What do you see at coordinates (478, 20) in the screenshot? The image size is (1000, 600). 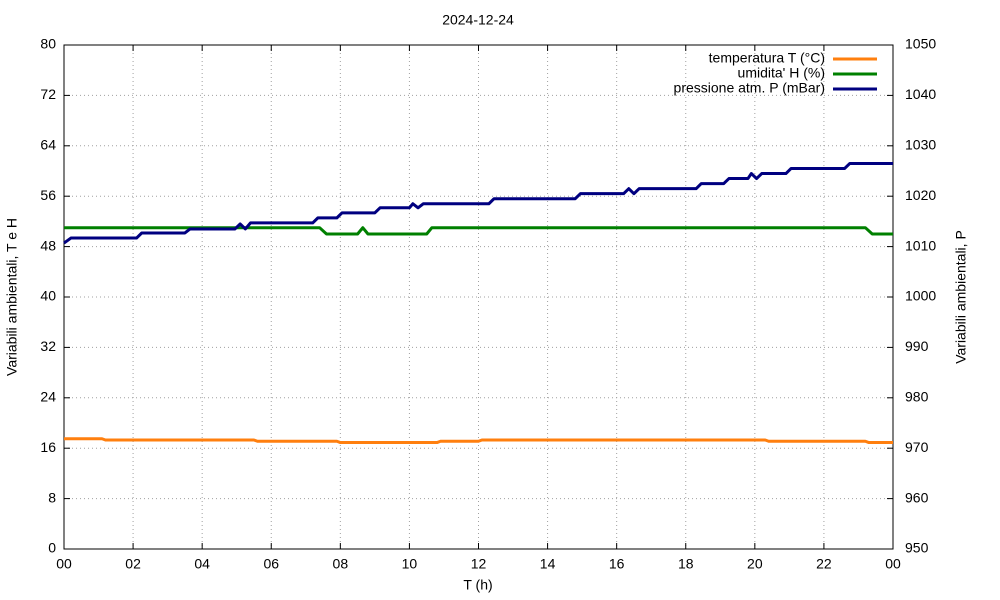 I see `chart-title: 2024-12-24` at bounding box center [478, 20].